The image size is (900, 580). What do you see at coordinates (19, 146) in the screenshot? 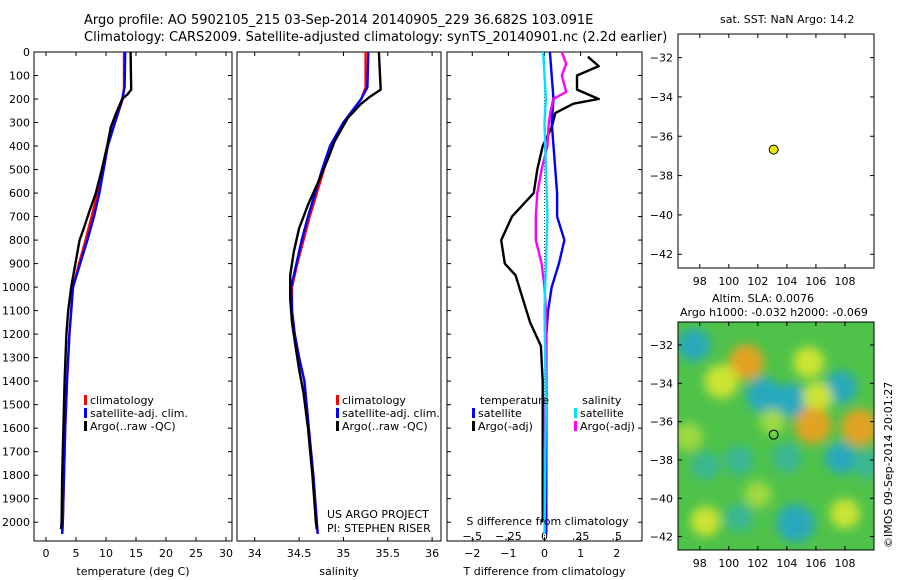
I see `y-tick-label: 400` at bounding box center [19, 146].